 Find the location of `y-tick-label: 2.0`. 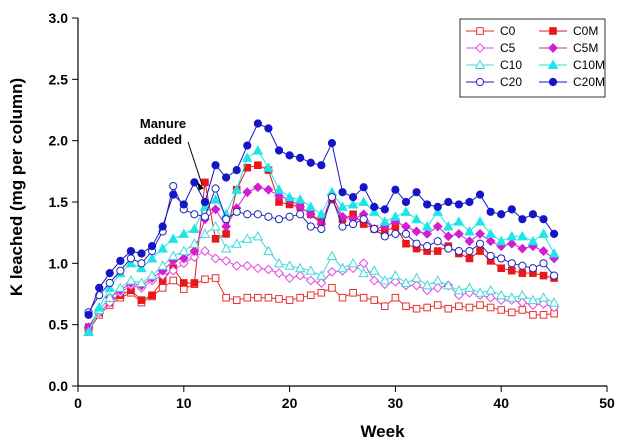

y-tick-label: 2.0 is located at coordinates (59, 141).